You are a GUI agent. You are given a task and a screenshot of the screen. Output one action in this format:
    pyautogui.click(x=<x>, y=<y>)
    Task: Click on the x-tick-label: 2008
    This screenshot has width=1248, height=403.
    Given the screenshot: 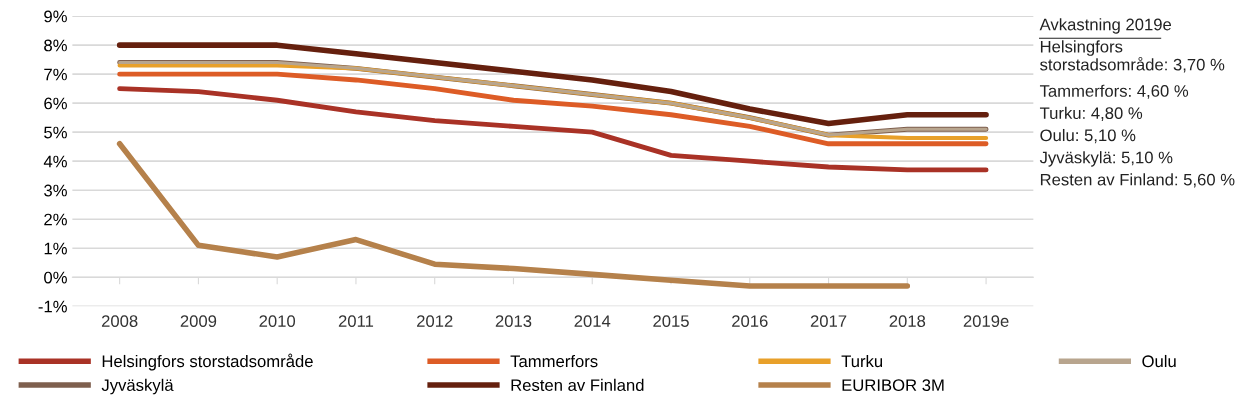 What is the action you would take?
    pyautogui.click(x=119, y=321)
    